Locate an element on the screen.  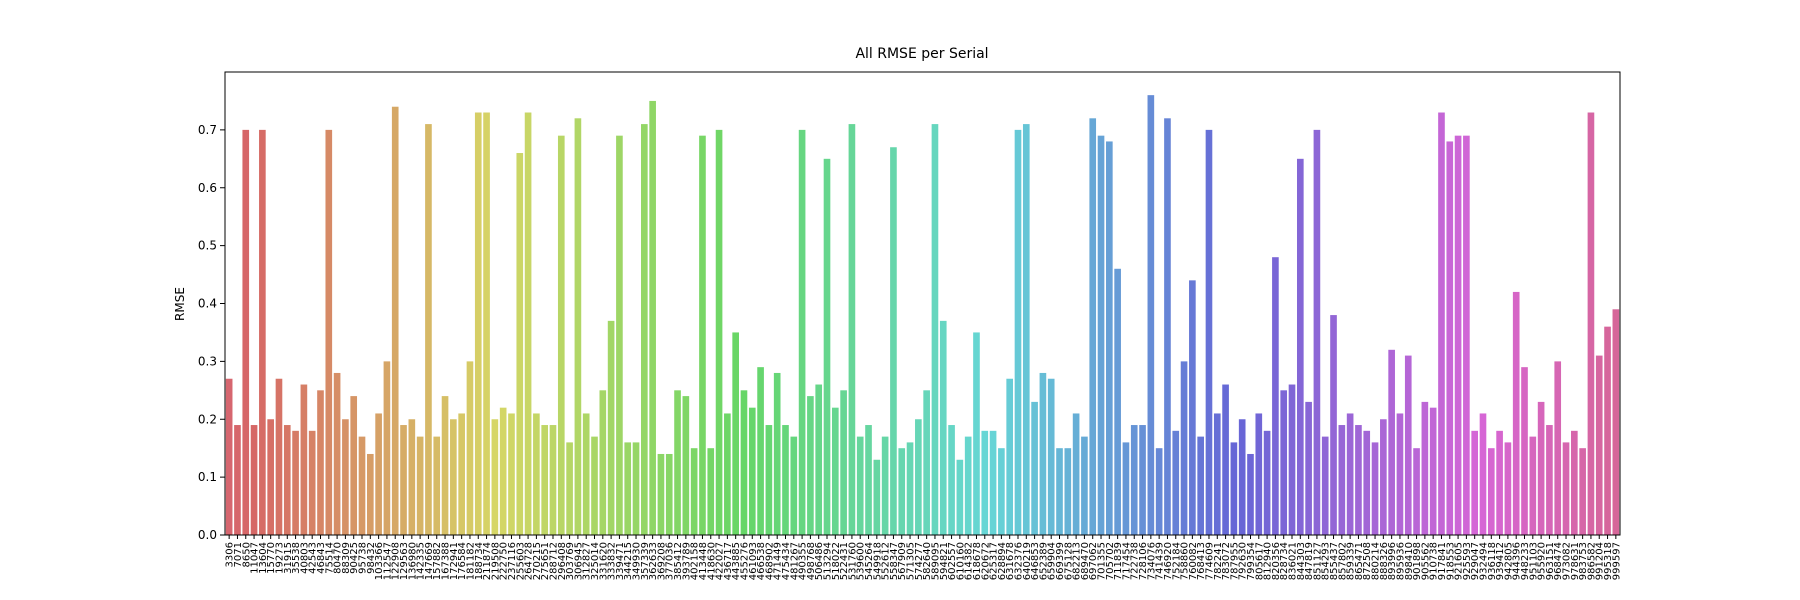
x-tick-label: 95738 is located at coordinates (363, 558).